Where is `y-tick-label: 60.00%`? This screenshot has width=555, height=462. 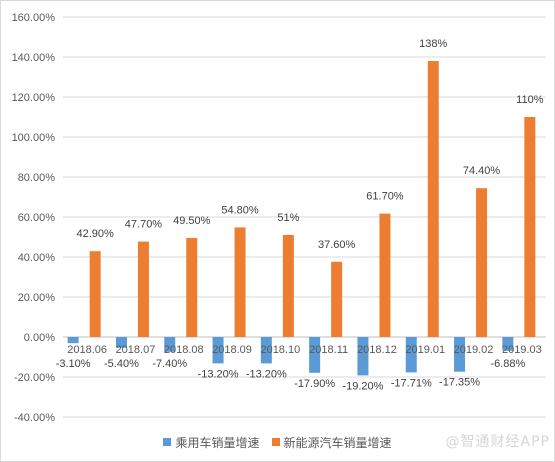 y-tick-label: 60.00% is located at coordinates (37, 218).